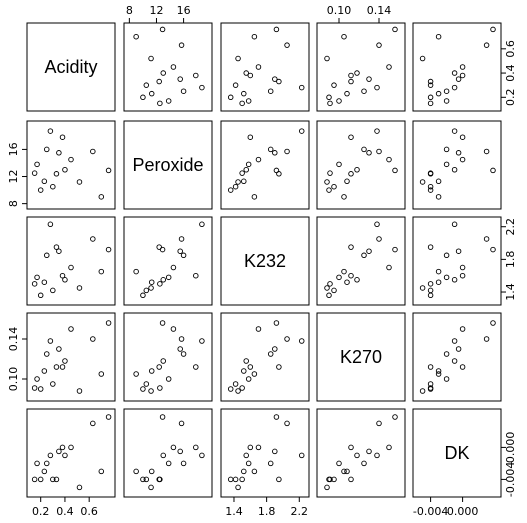  What do you see at coordinates (457, 67) in the screenshot?
I see `panel-acidity-vs-dk` at bounding box center [457, 67].